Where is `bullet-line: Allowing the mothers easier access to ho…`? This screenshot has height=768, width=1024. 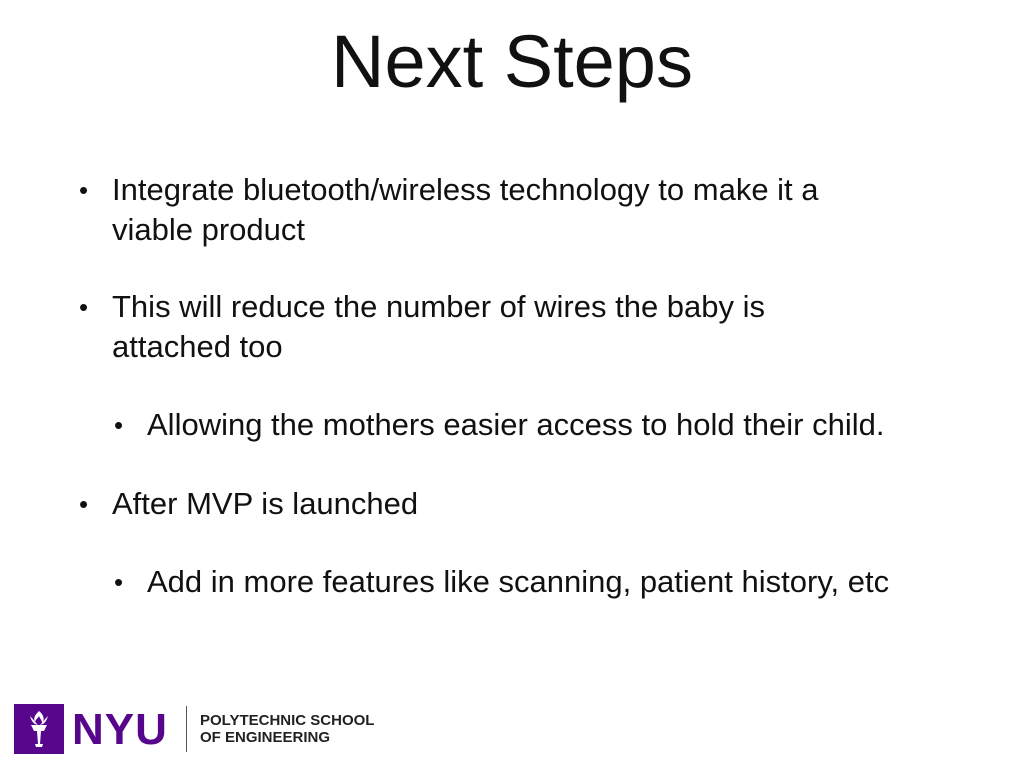 bullet-line: Allowing the mothers easier access to ho… is located at coordinates (516, 424).